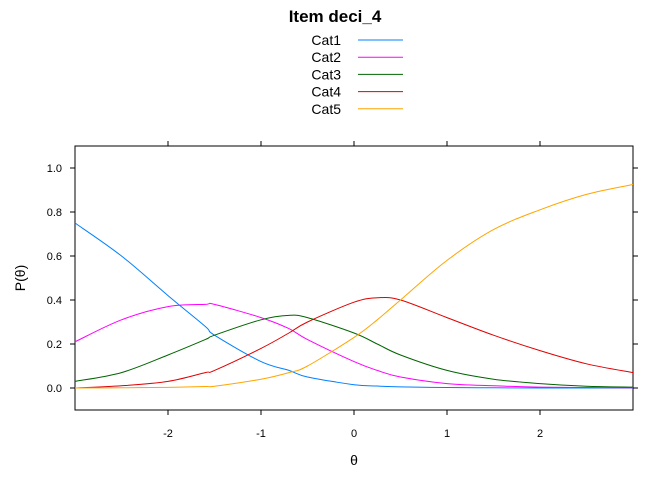 The width and height of the screenshot is (672, 480). What do you see at coordinates (326, 57) in the screenshot?
I see `legend-label-cat2: Cat2` at bounding box center [326, 57].